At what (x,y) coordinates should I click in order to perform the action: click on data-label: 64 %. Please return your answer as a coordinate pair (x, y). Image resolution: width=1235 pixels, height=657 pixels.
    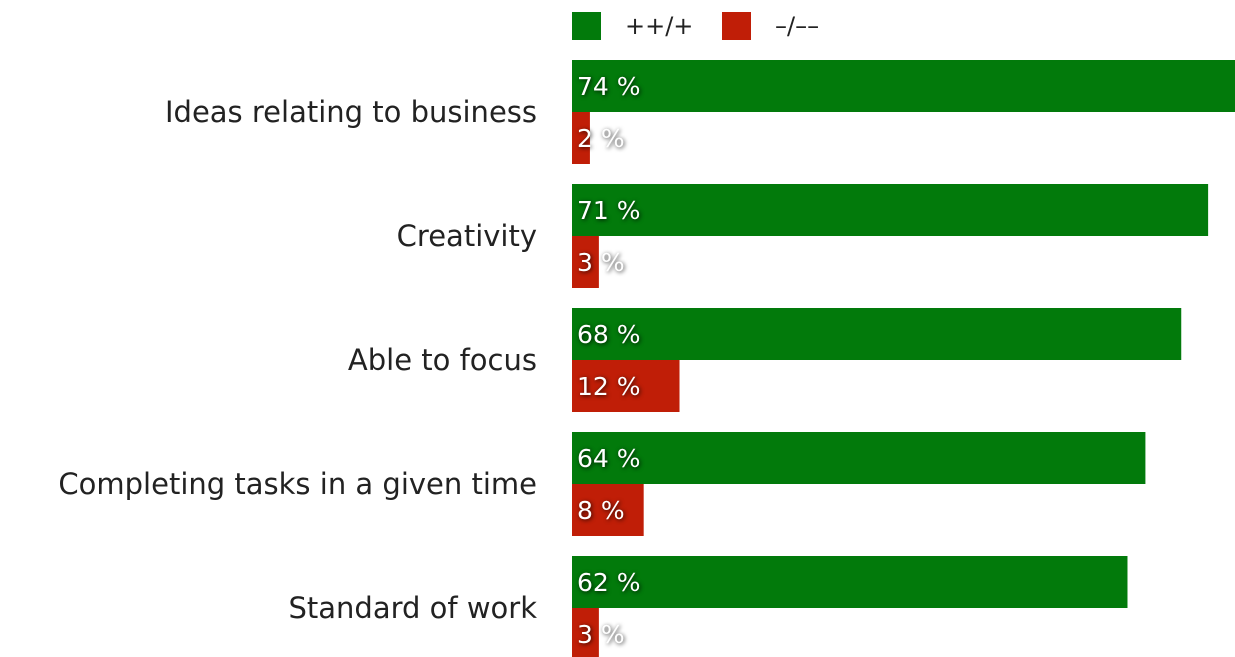
    Looking at the image, I should click on (609, 458).